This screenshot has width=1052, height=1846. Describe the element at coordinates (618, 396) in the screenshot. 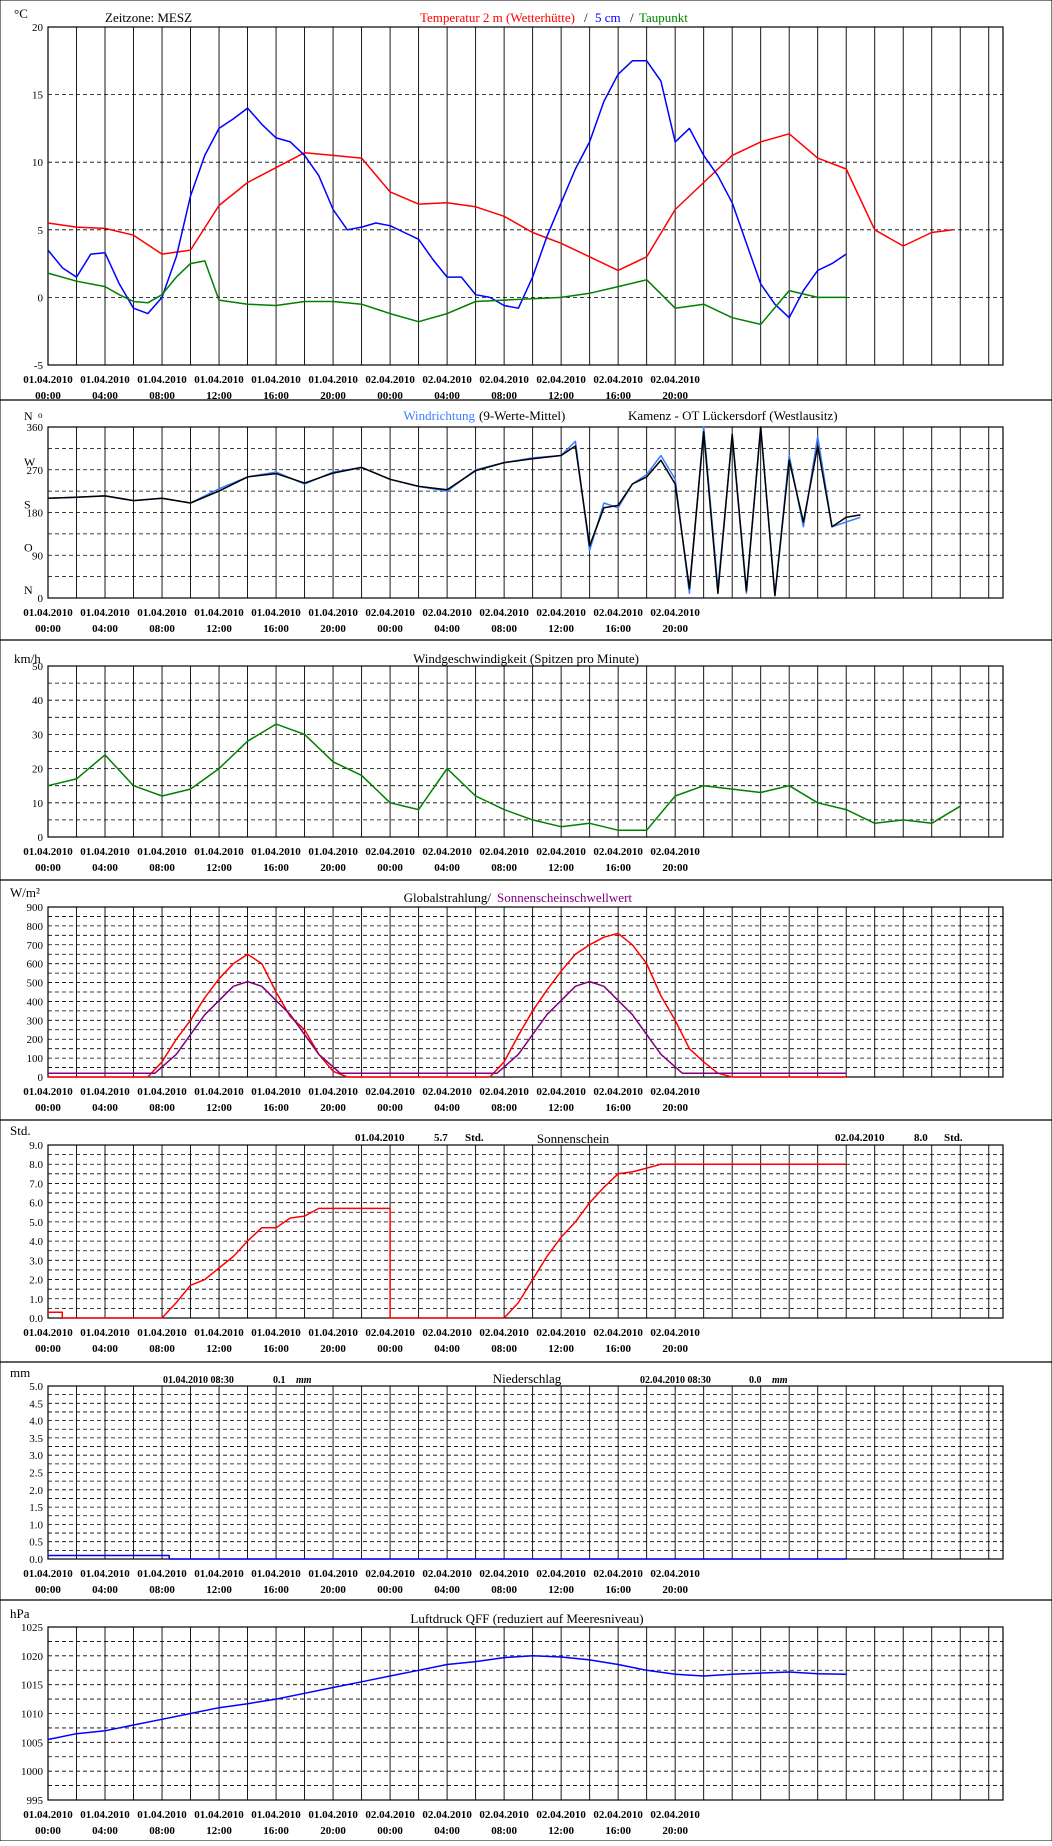

I see `temp-x-tick-time: 16:00` at that location.